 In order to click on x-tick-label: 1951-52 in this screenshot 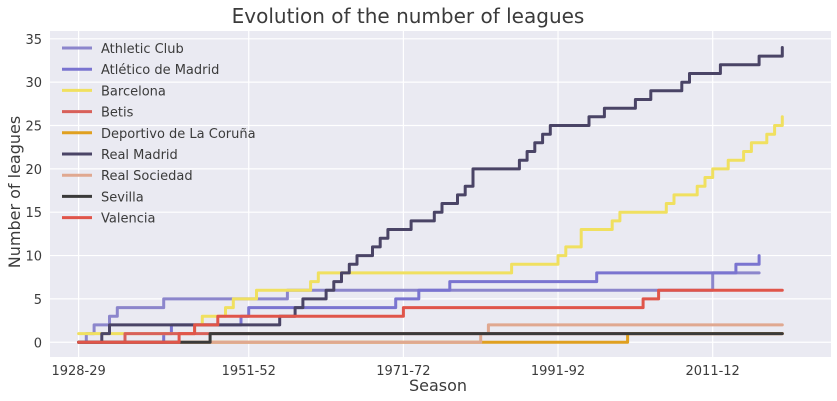, I will do `click(249, 371)`.